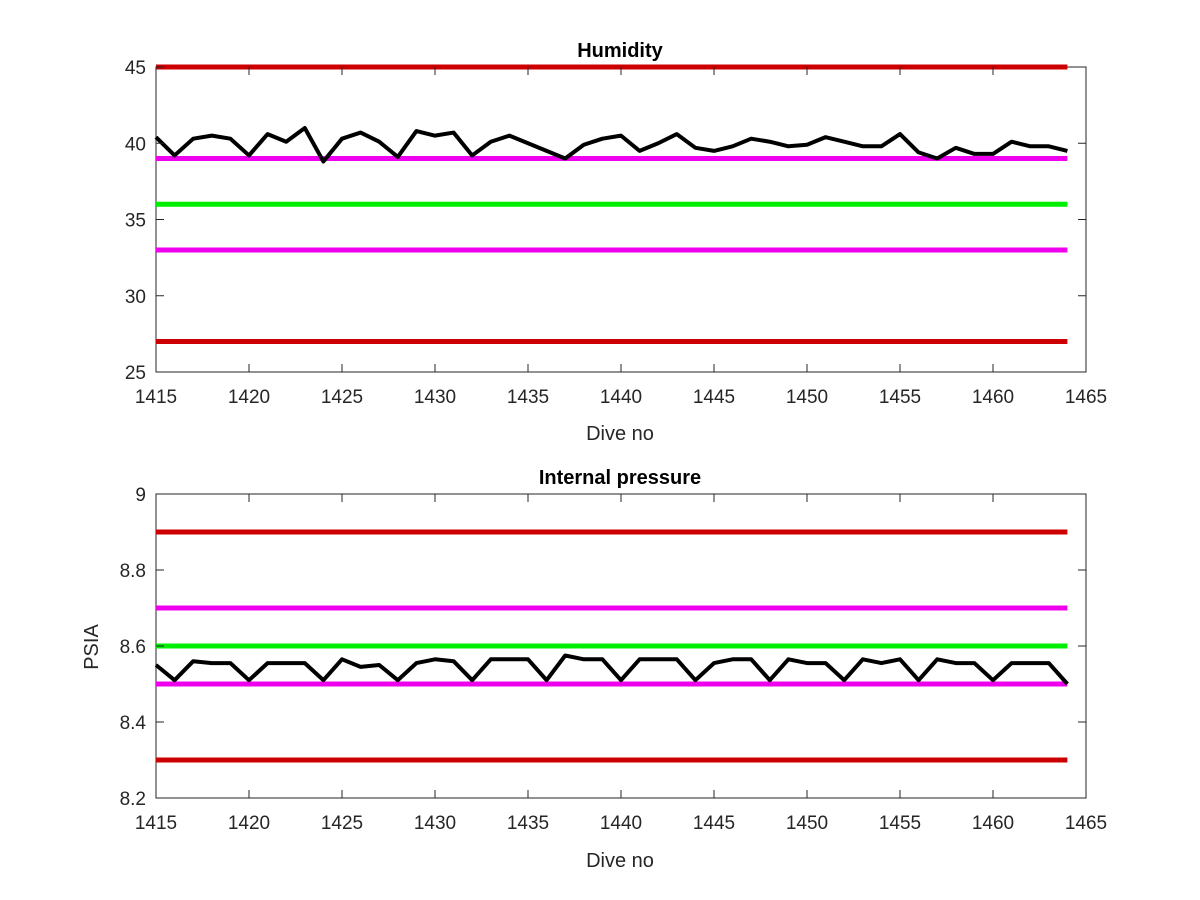  Describe the element at coordinates (135, 297) in the screenshot. I see `y-tick-label: 30` at that location.